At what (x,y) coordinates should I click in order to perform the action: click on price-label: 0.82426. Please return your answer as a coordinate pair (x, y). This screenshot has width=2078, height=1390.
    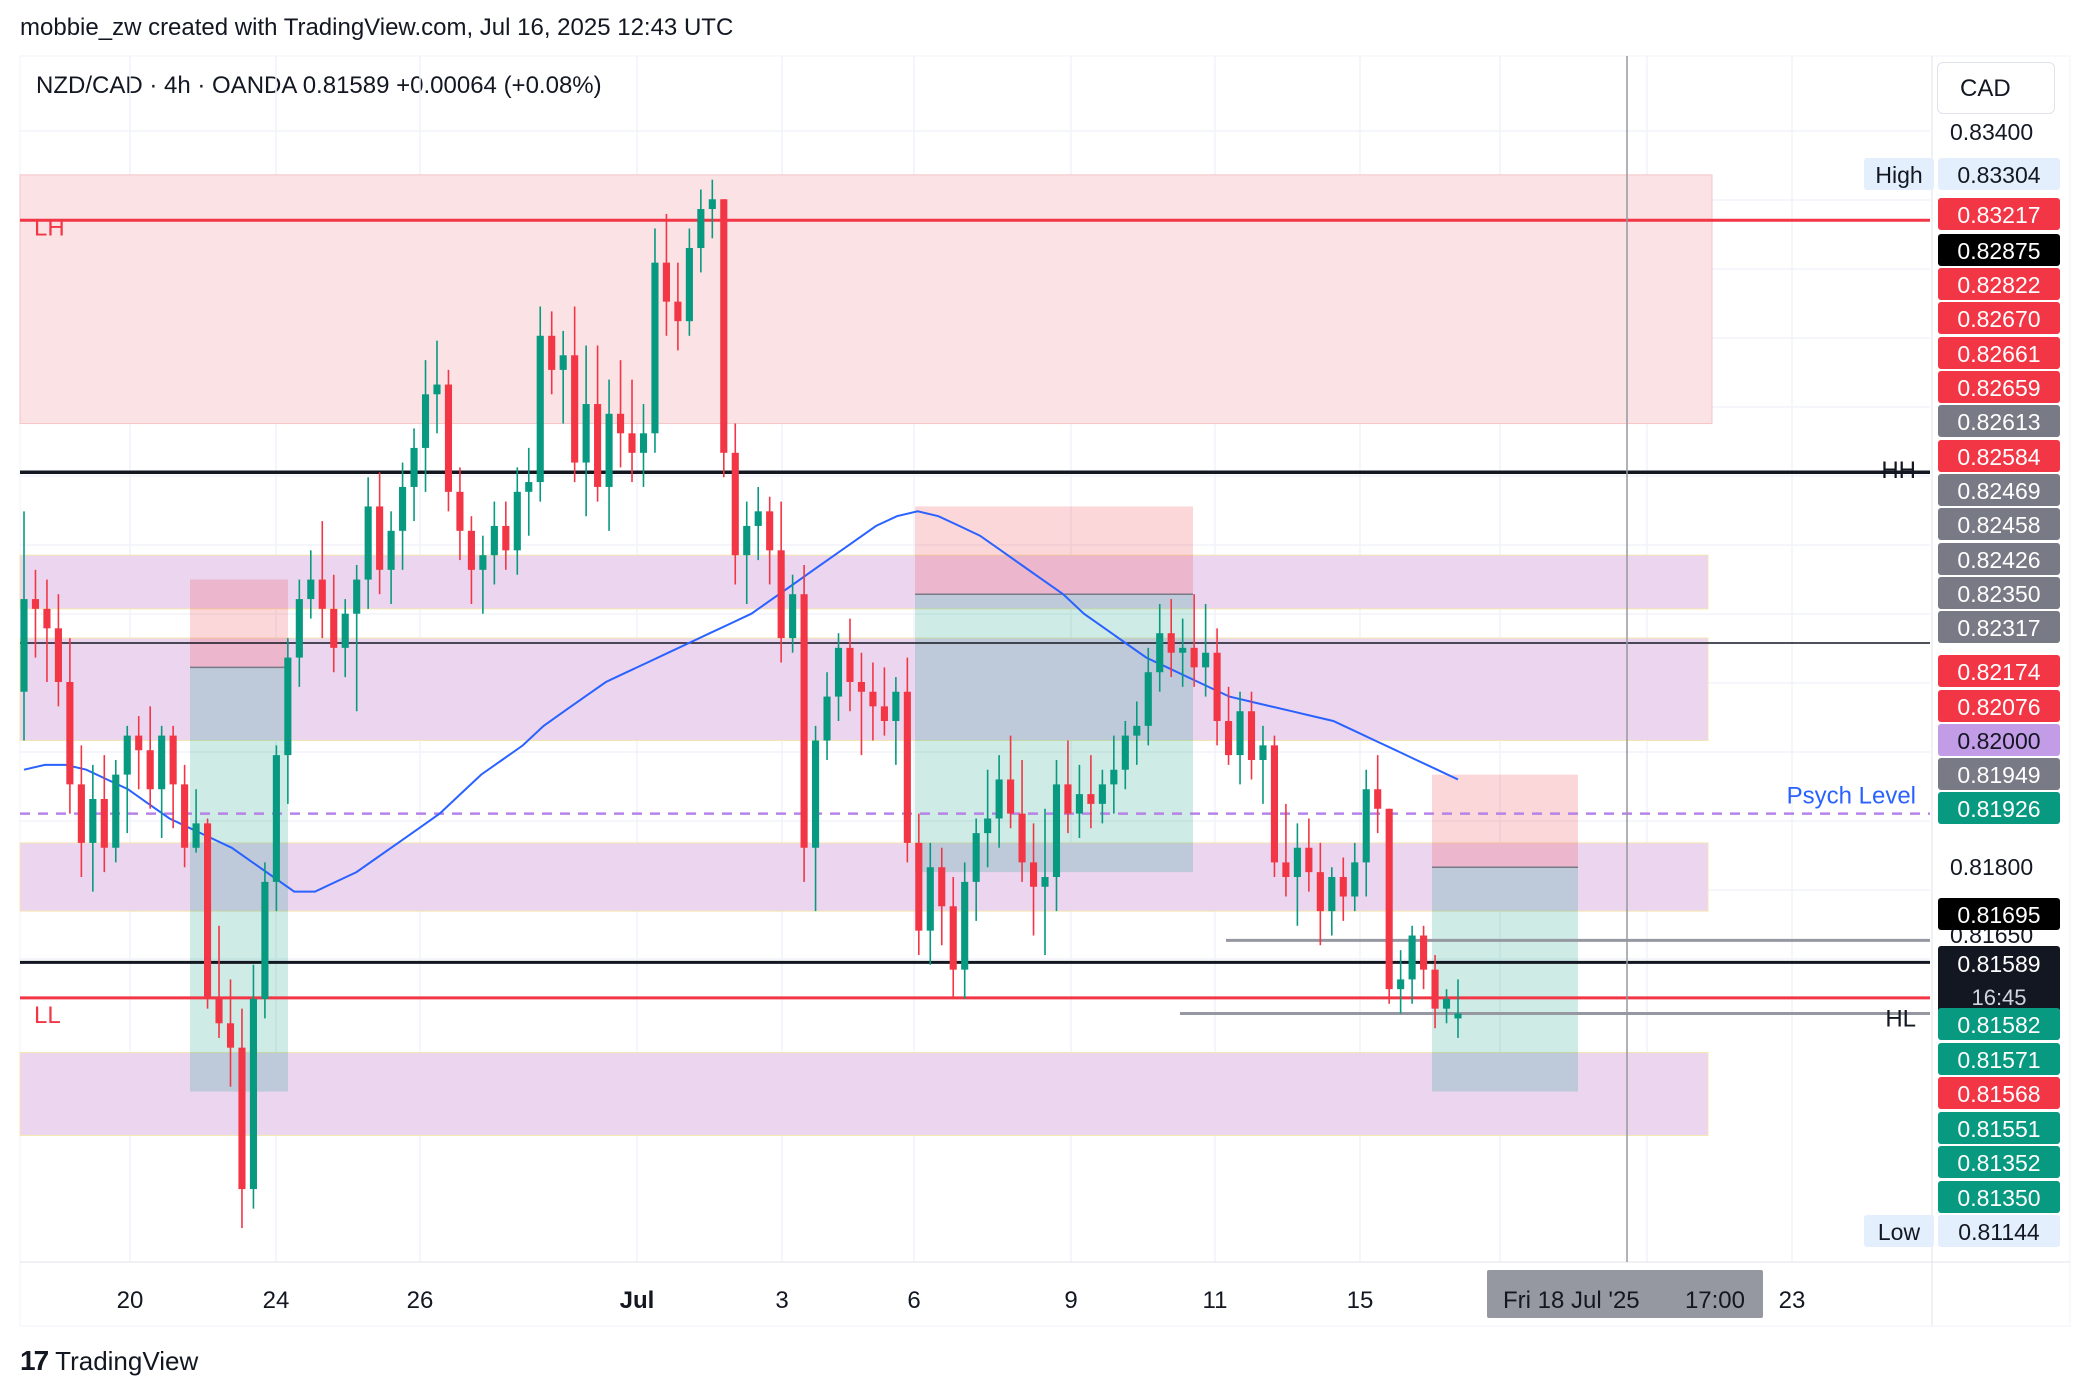
    Looking at the image, I should click on (1999, 559).